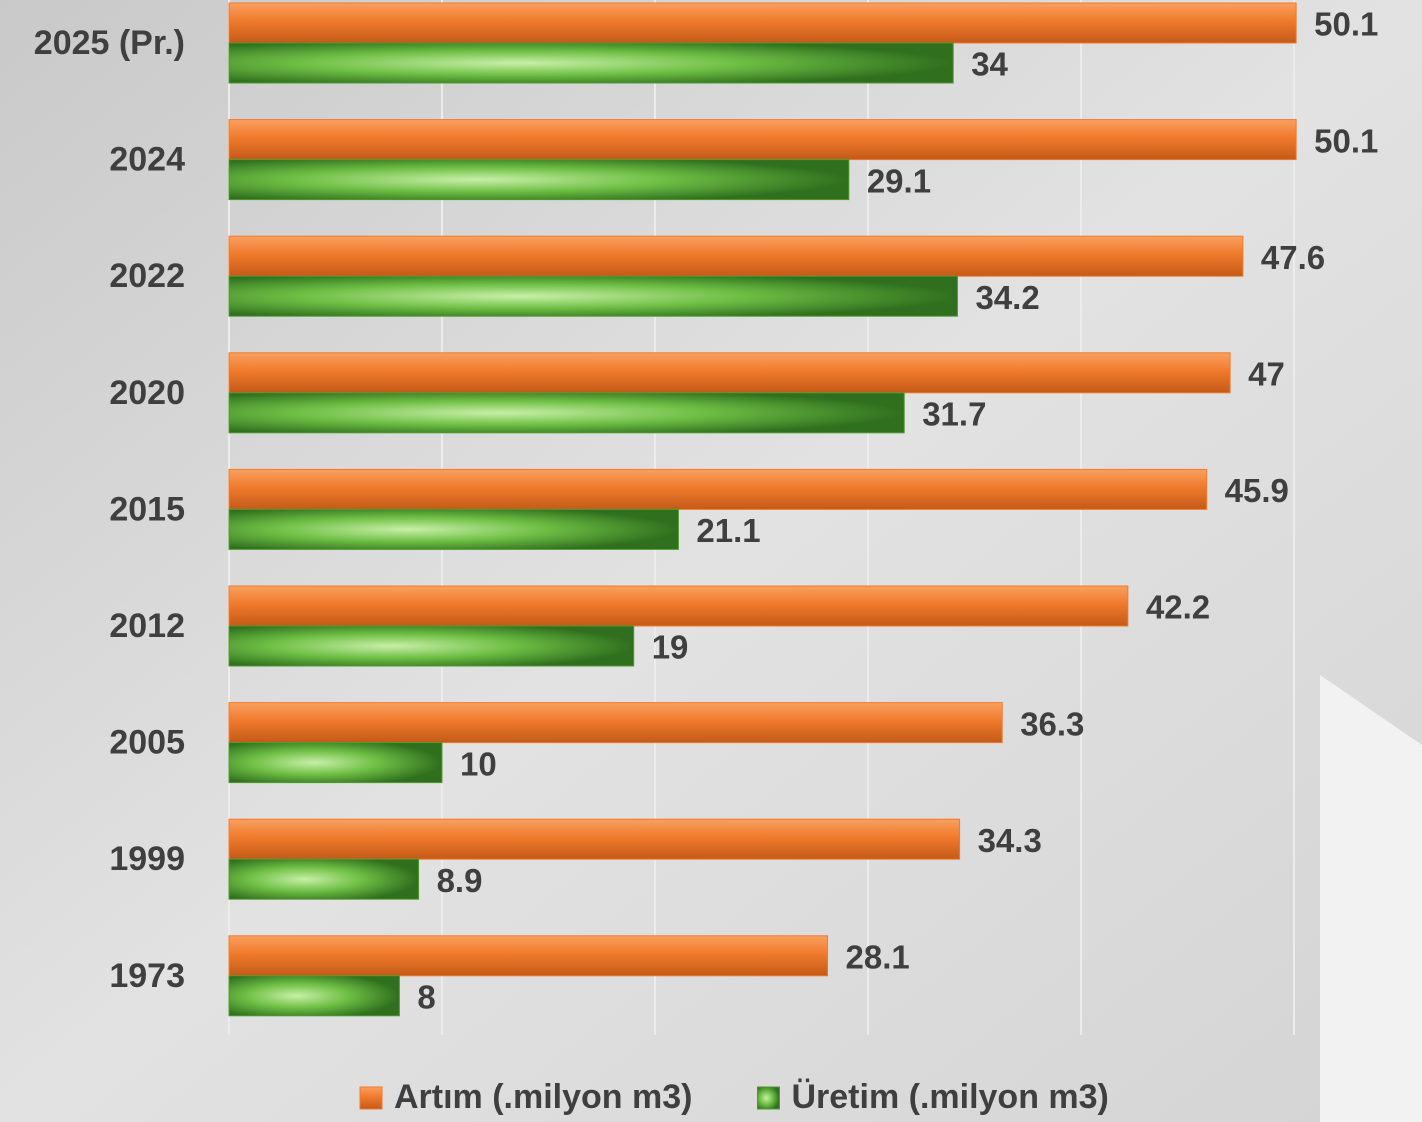  Describe the element at coordinates (147, 276) in the screenshot. I see `y-tick-label: 2022` at that location.